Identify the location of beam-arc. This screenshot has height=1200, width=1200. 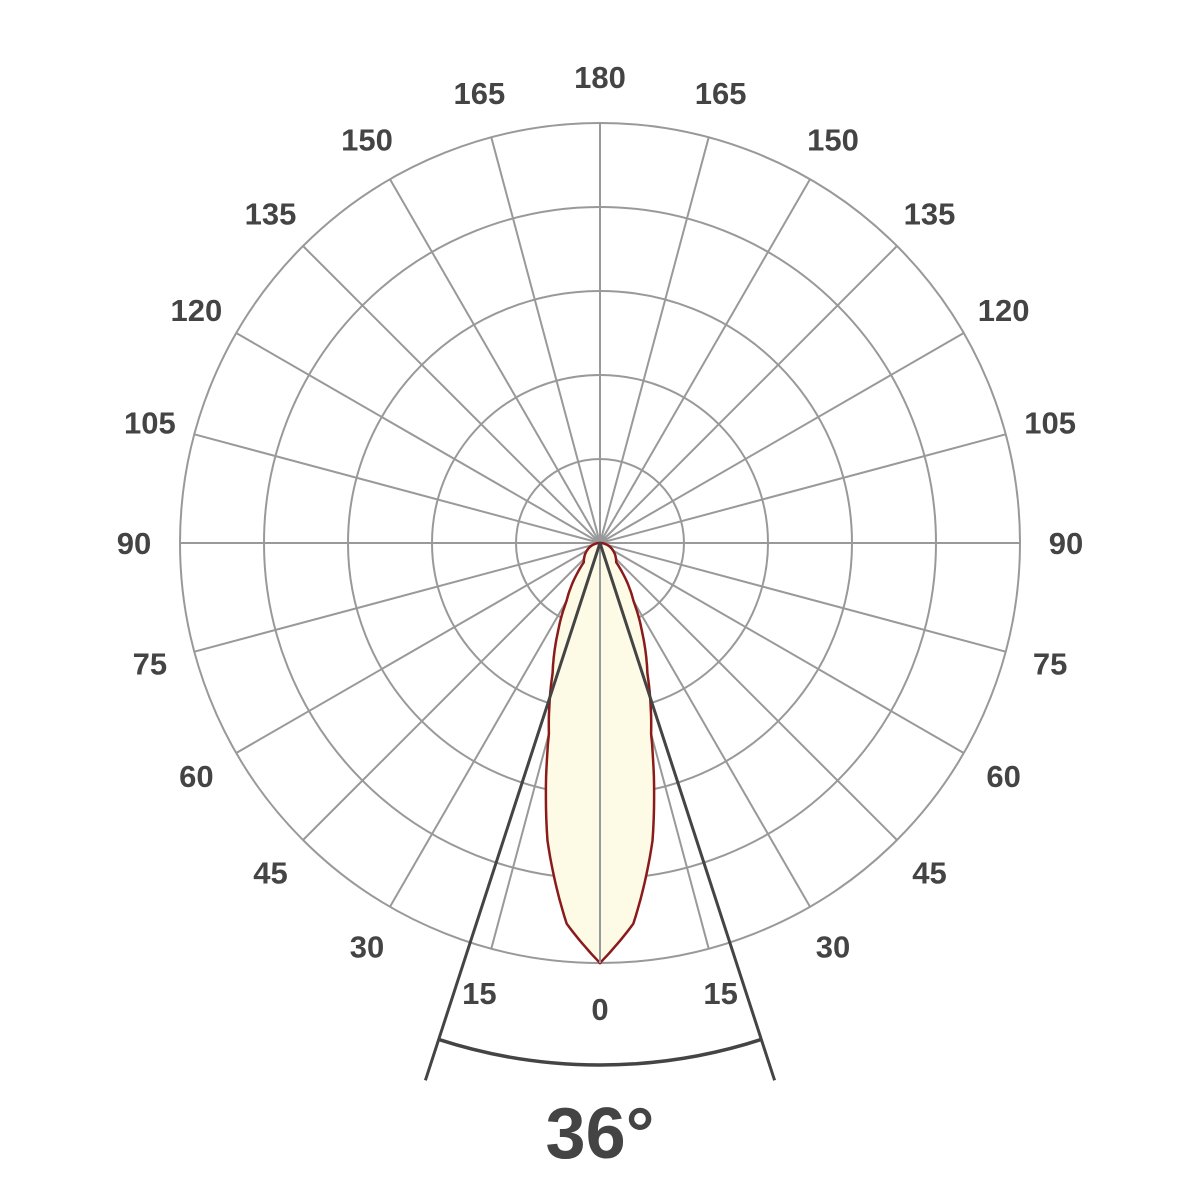
(600, 1052).